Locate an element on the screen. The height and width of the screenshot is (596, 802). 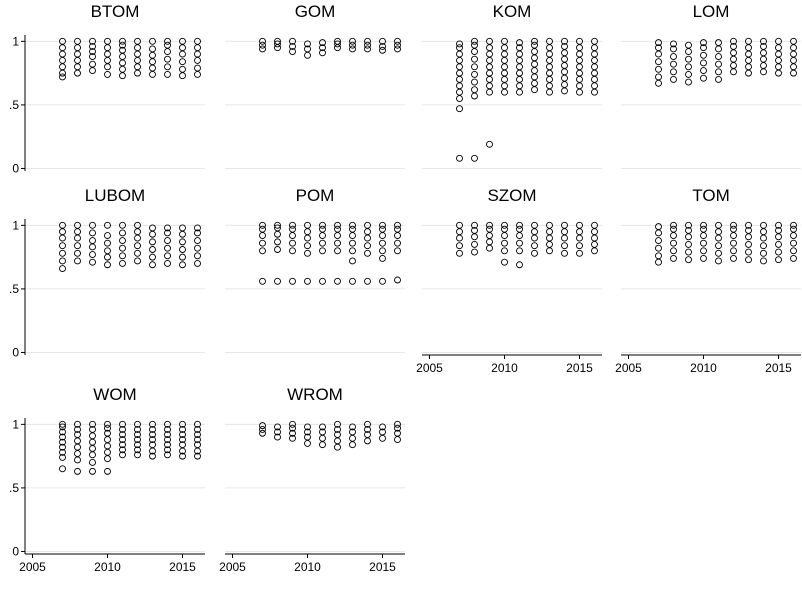
panel-title: TOM is located at coordinates (710, 195).